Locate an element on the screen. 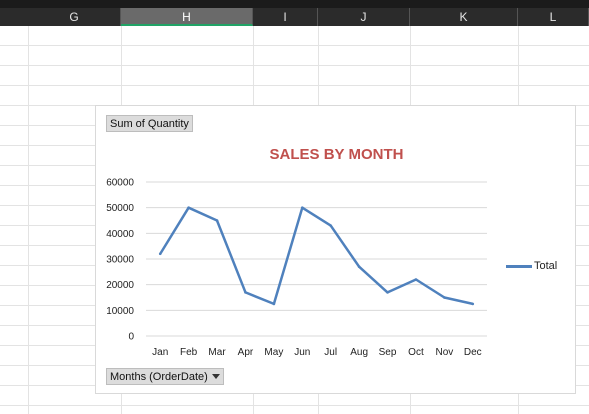 This screenshot has width=589, height=414. chart-title: SALES BY MONTH is located at coordinates (336, 154).